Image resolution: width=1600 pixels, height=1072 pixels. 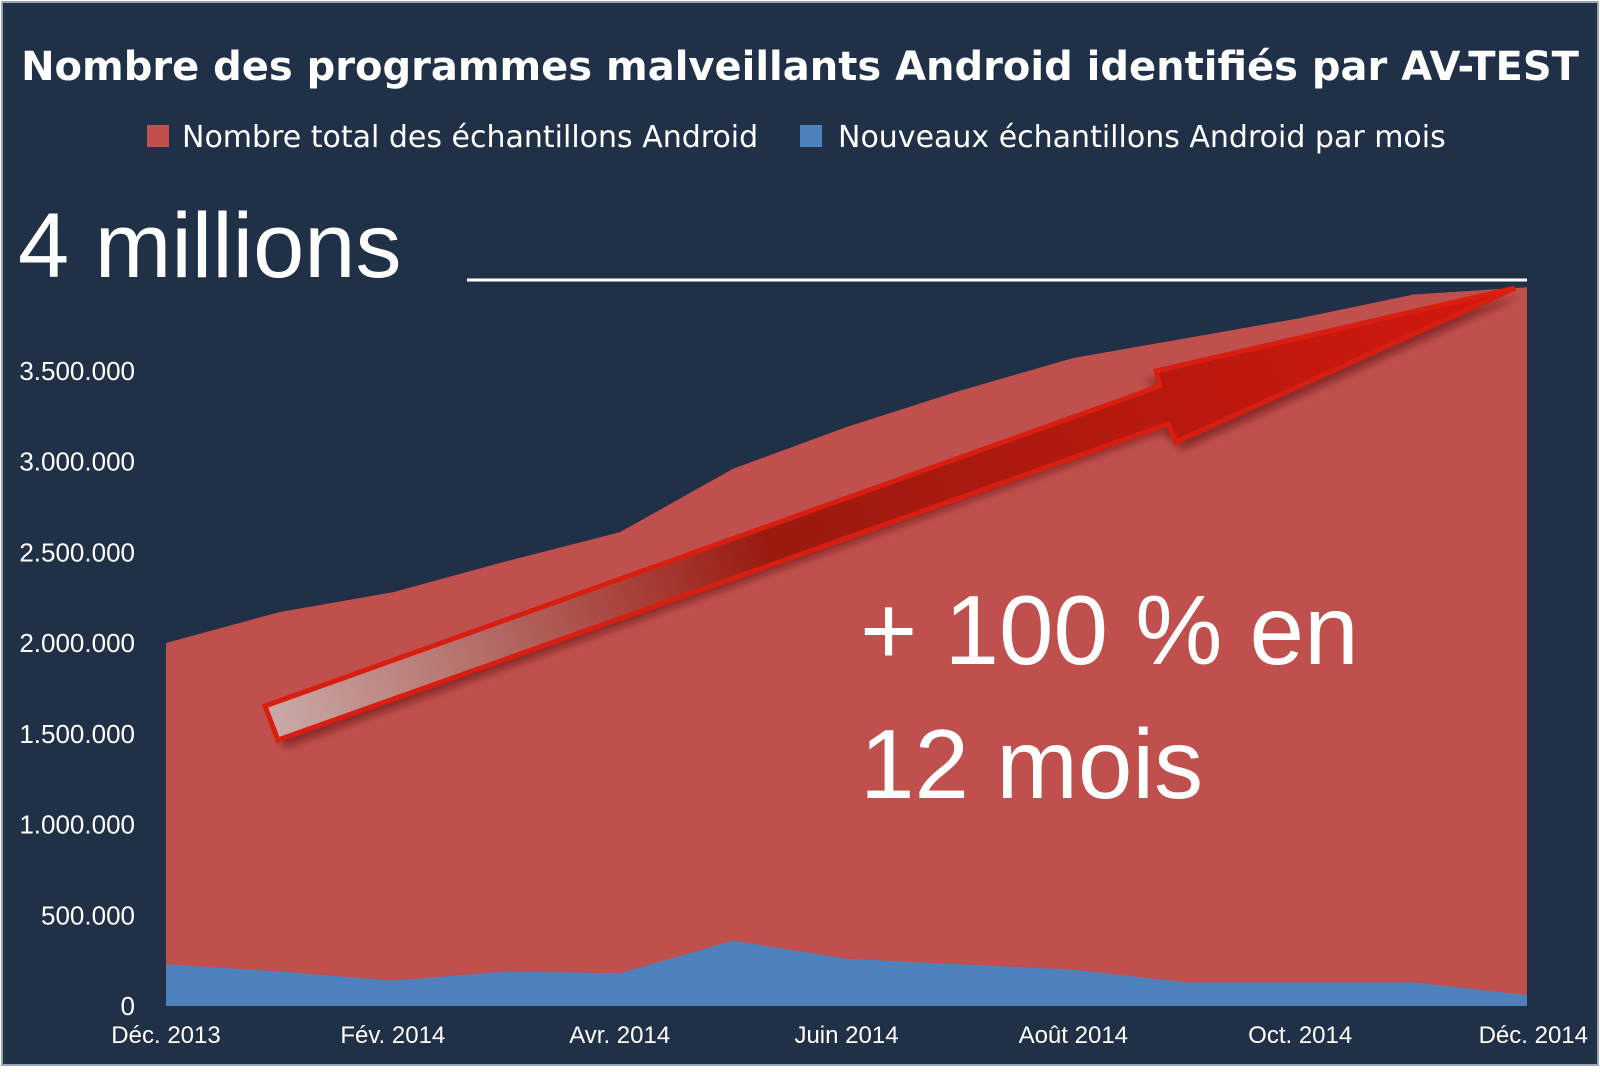 What do you see at coordinates (128, 1006) in the screenshot?
I see `y-tick-label: 0` at bounding box center [128, 1006].